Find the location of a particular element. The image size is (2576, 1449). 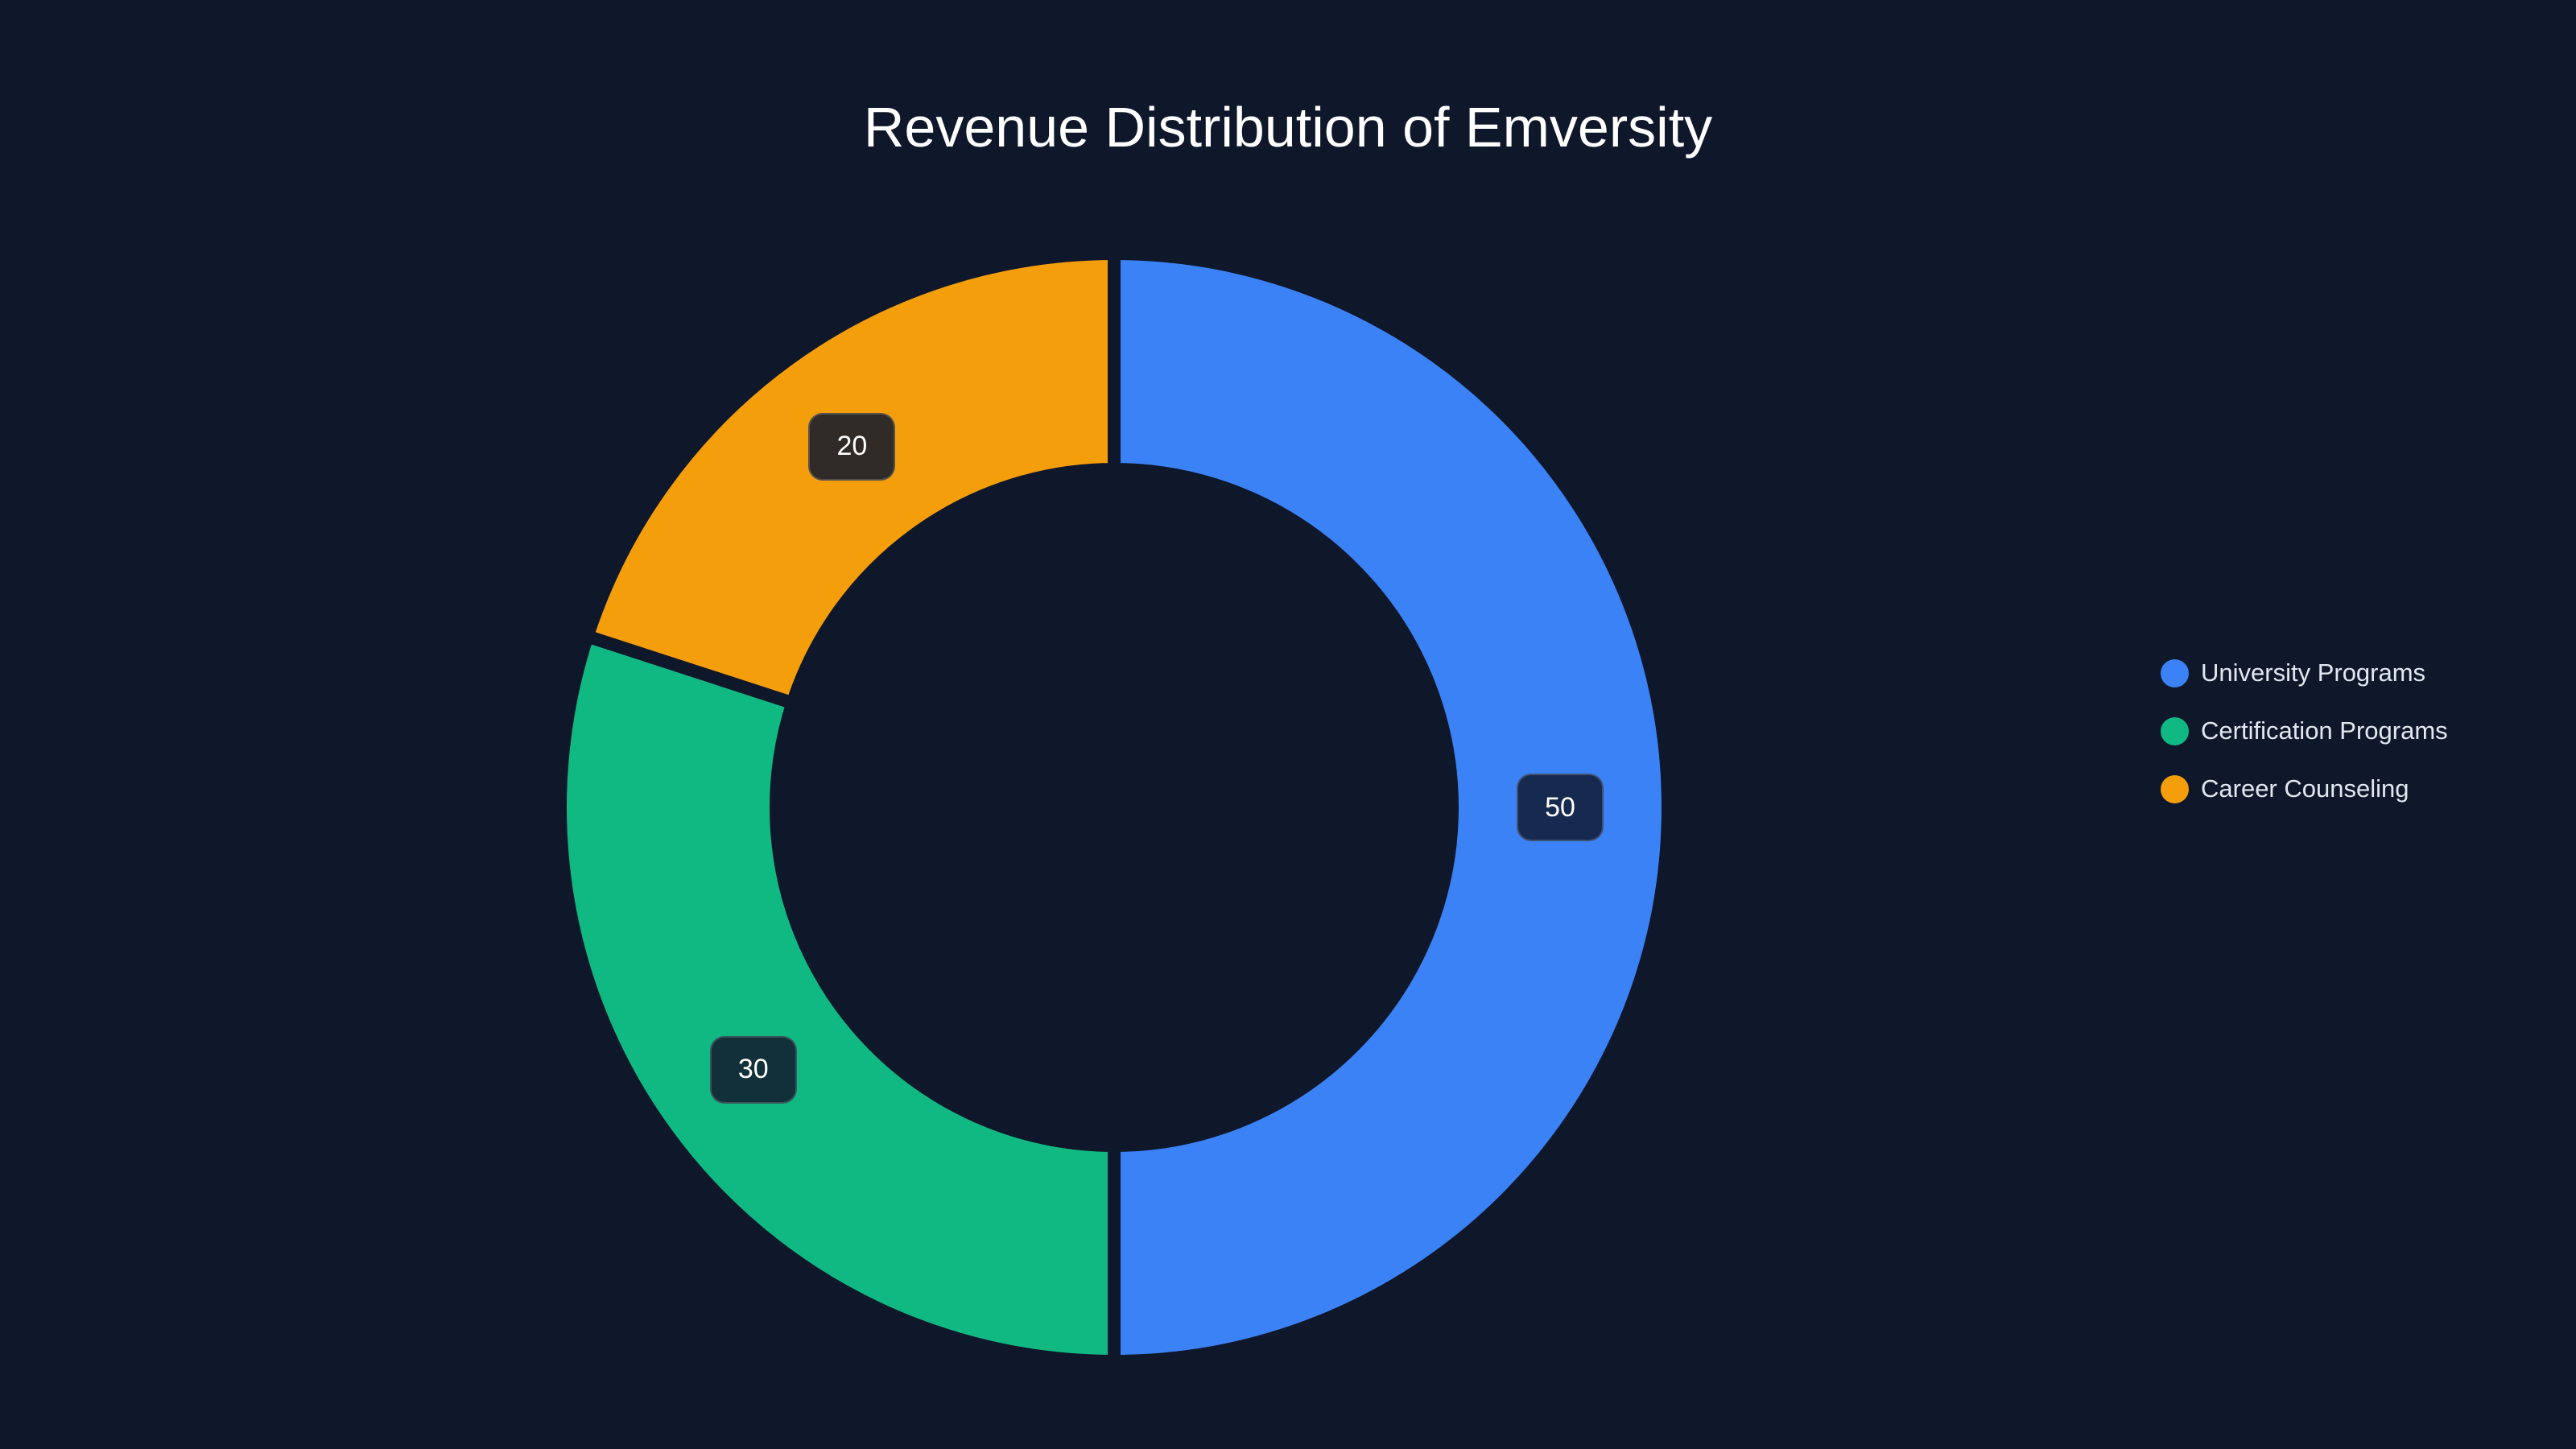

legend-item-university-programs: University Programs is located at coordinates (2304, 673).